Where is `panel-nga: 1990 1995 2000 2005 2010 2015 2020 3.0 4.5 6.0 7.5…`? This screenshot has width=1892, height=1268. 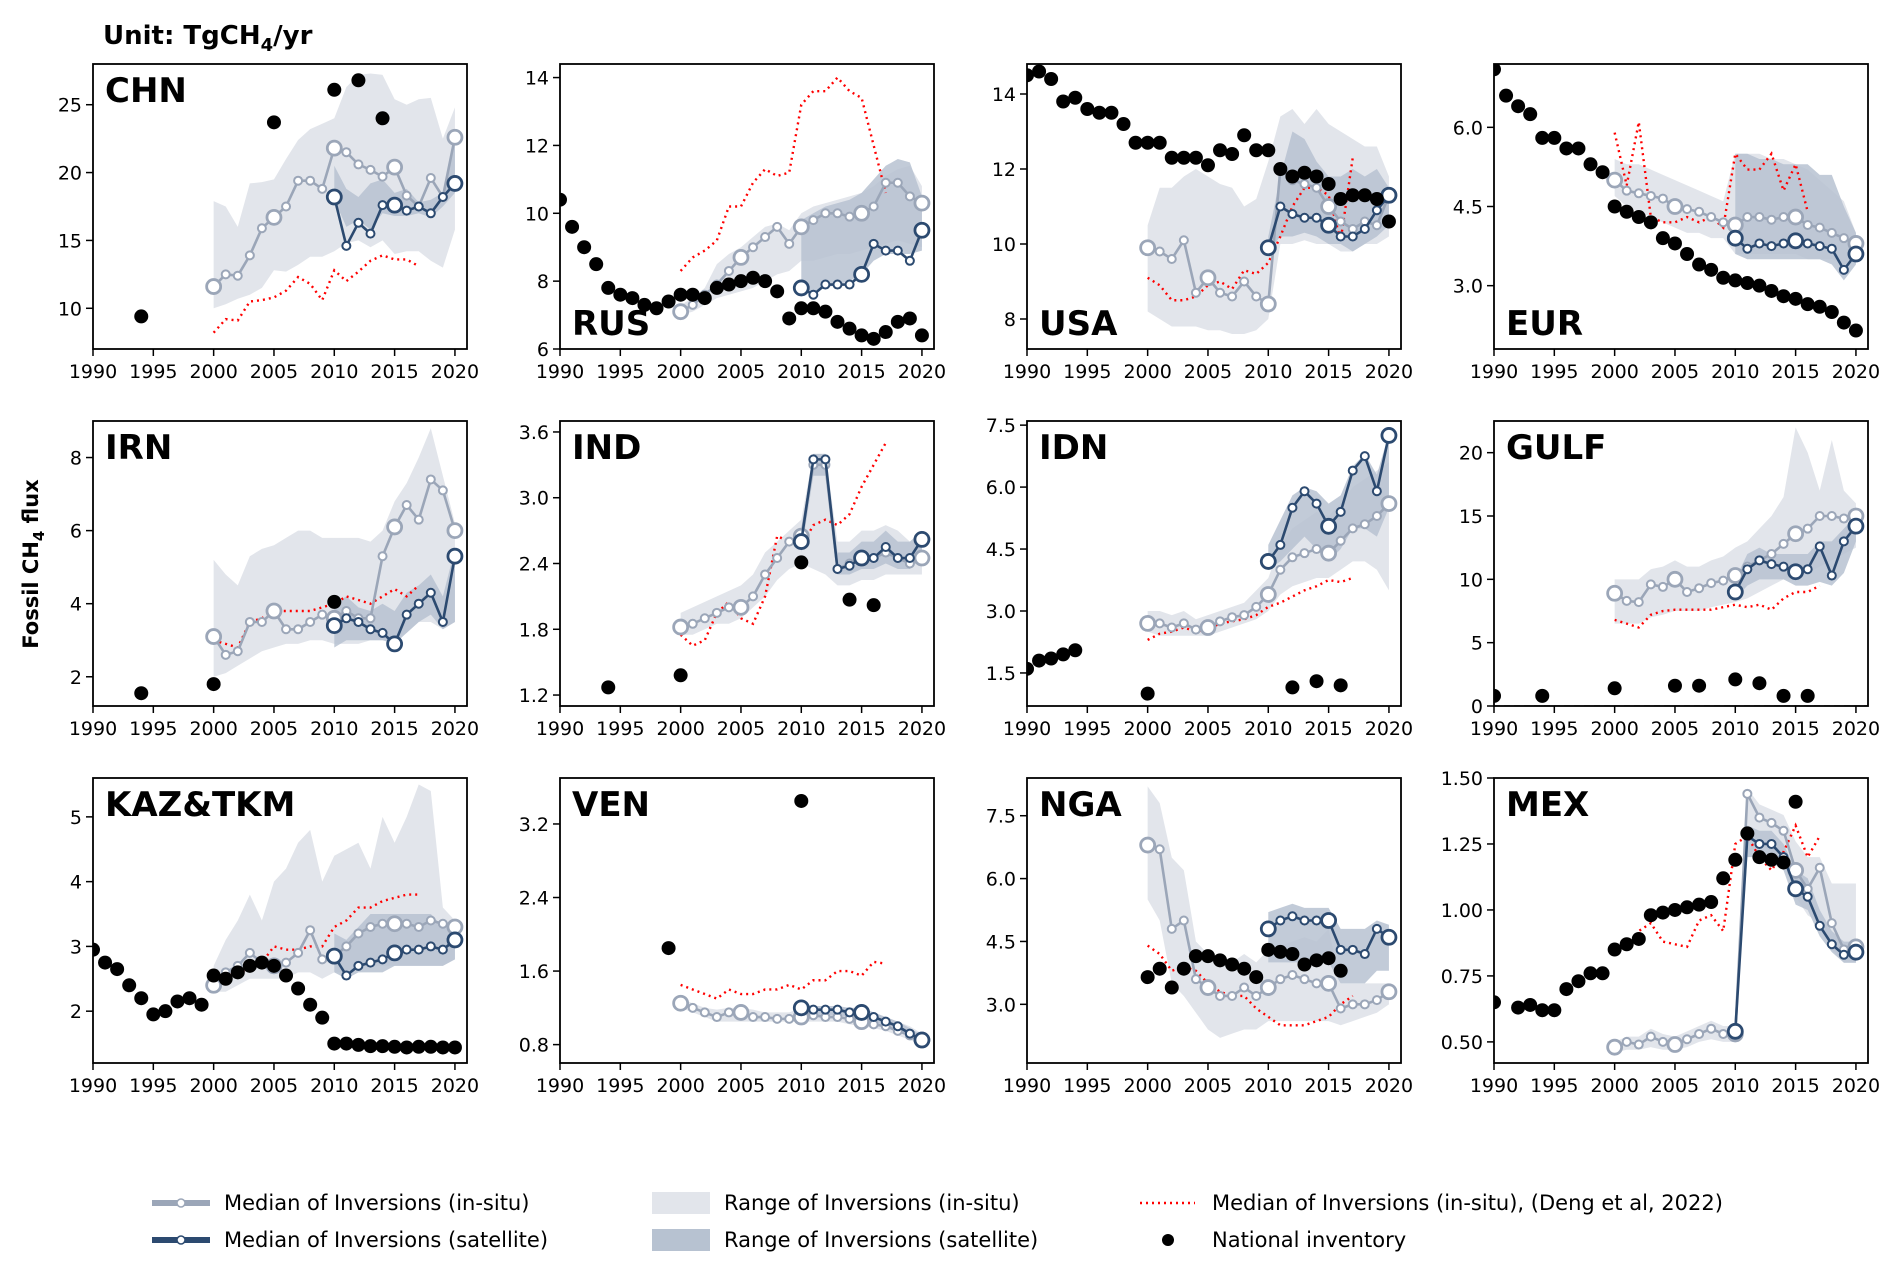
panel-nga: 1990 1995 2000 2005 2010 2015 2020 3.0 4.5 6.0 7.5… is located at coordinates (1199, 937).